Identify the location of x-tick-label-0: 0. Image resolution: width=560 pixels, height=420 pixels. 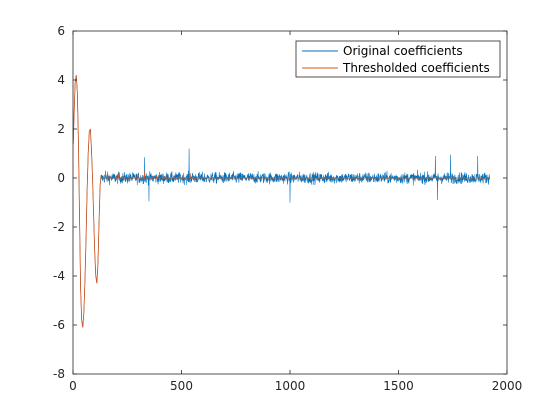
(73, 386).